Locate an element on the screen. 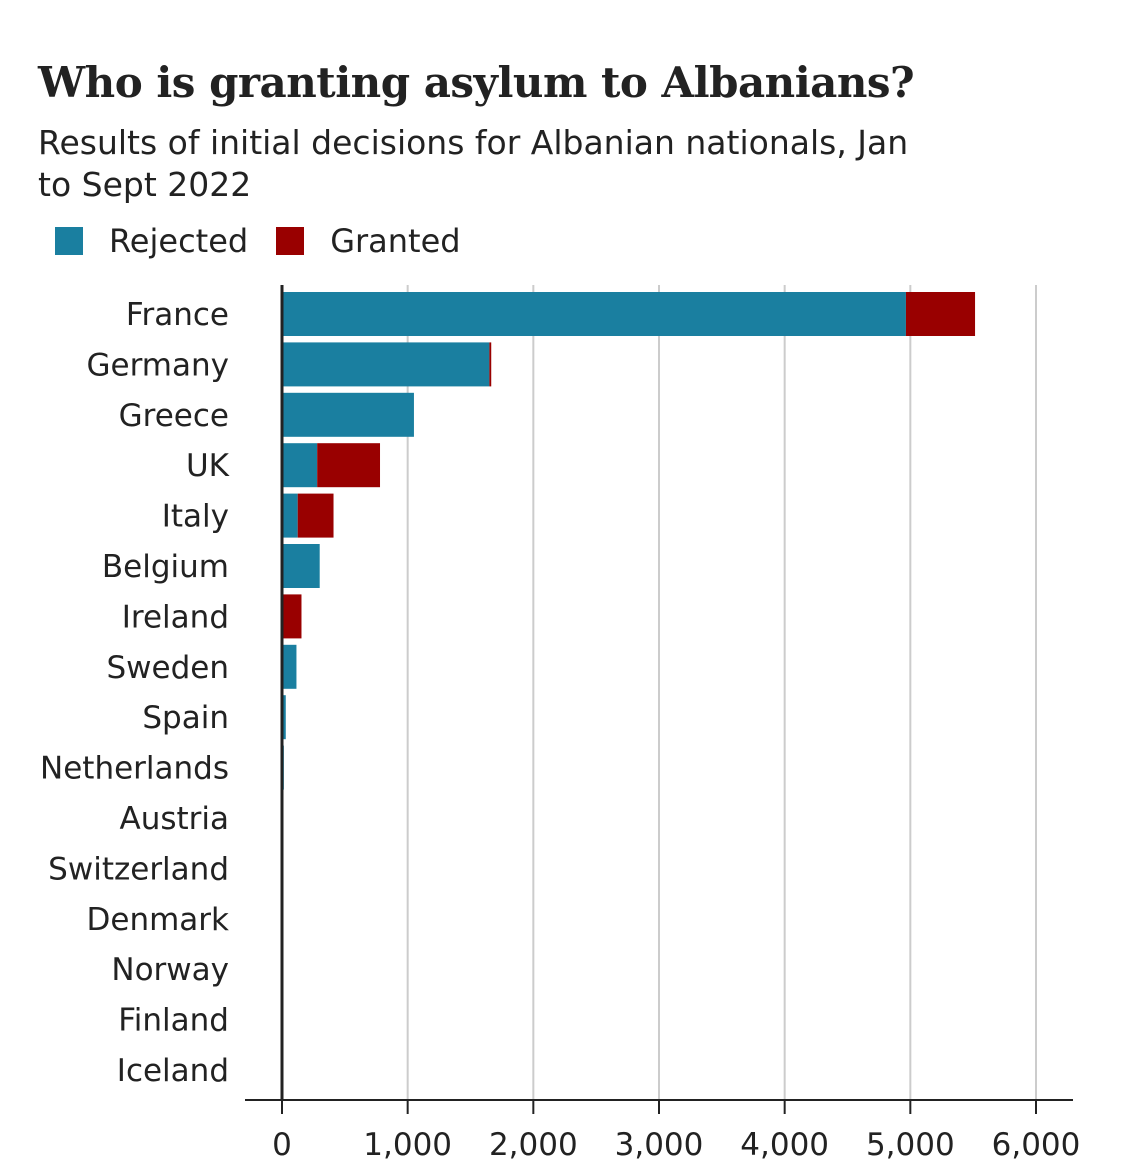 This screenshot has height=1163, width=1125. x-tick-label: 4,000 is located at coordinates (784, 1145).